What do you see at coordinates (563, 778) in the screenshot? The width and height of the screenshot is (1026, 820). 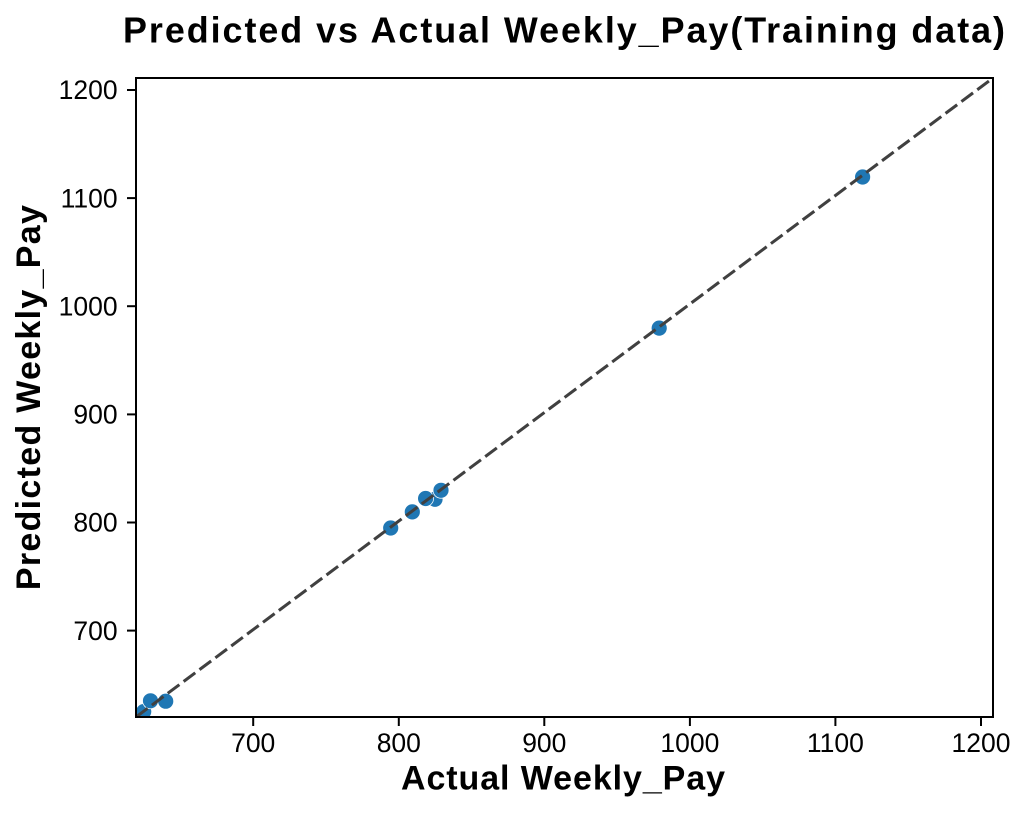 I see `svg-text: Actual Weekly_Pay` at bounding box center [563, 778].